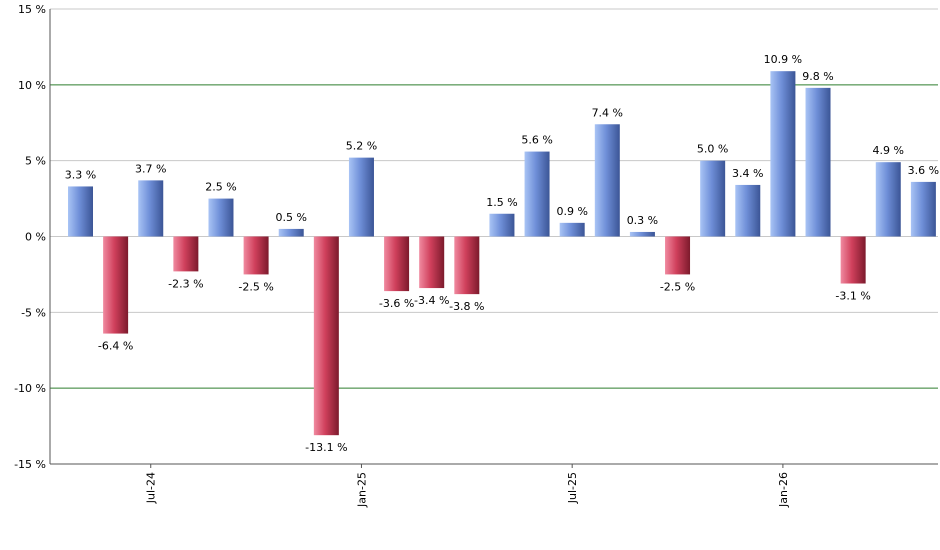  What do you see at coordinates (712, 149) in the screenshot?
I see `bar-value-label: 5.0 %` at bounding box center [712, 149].